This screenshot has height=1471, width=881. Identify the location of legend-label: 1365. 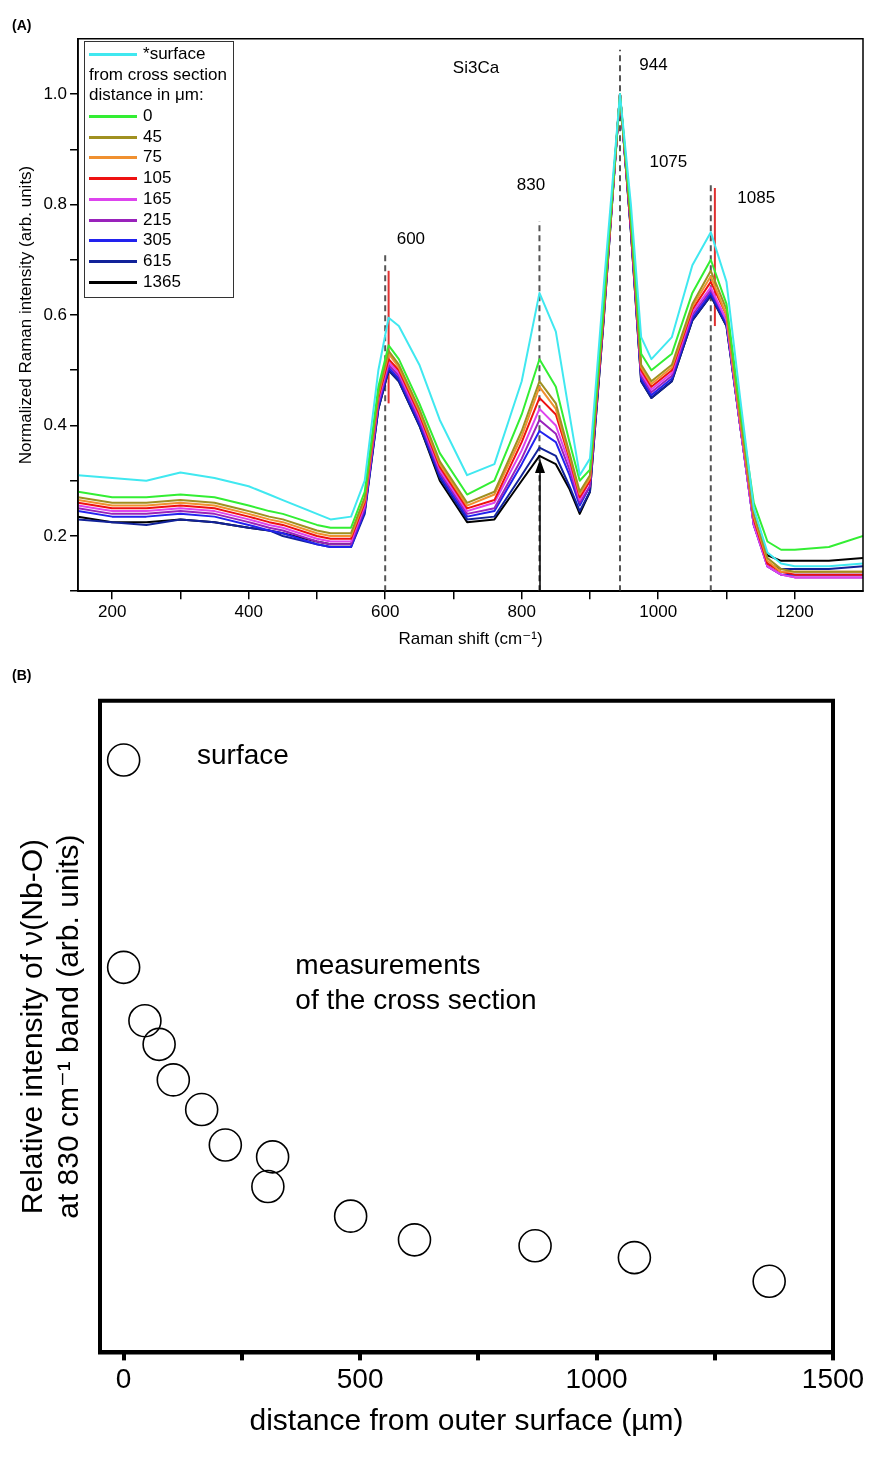
(162, 282).